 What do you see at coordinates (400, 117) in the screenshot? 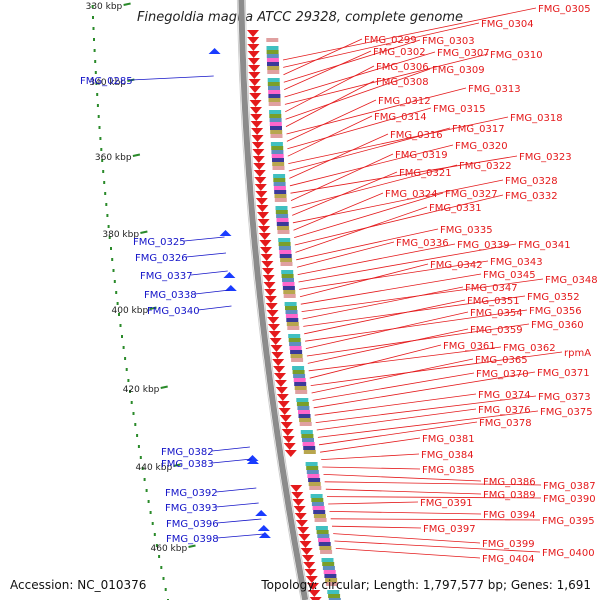
I see `forward-gene-label: FMG_0314` at bounding box center [400, 117].